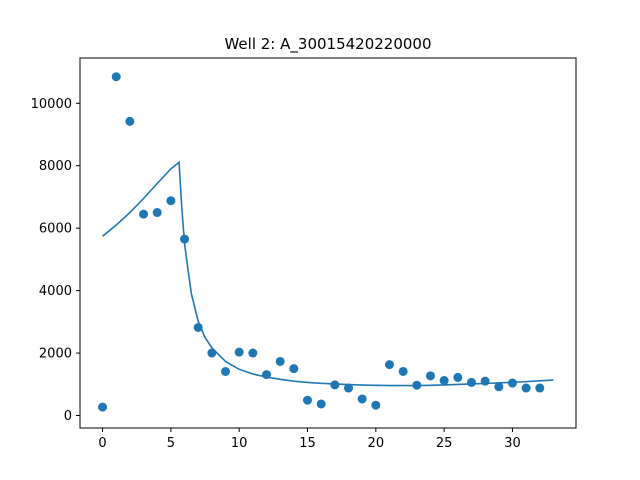 The height and width of the screenshot is (480, 640). I want to click on x-tick-label: 30, so click(512, 443).